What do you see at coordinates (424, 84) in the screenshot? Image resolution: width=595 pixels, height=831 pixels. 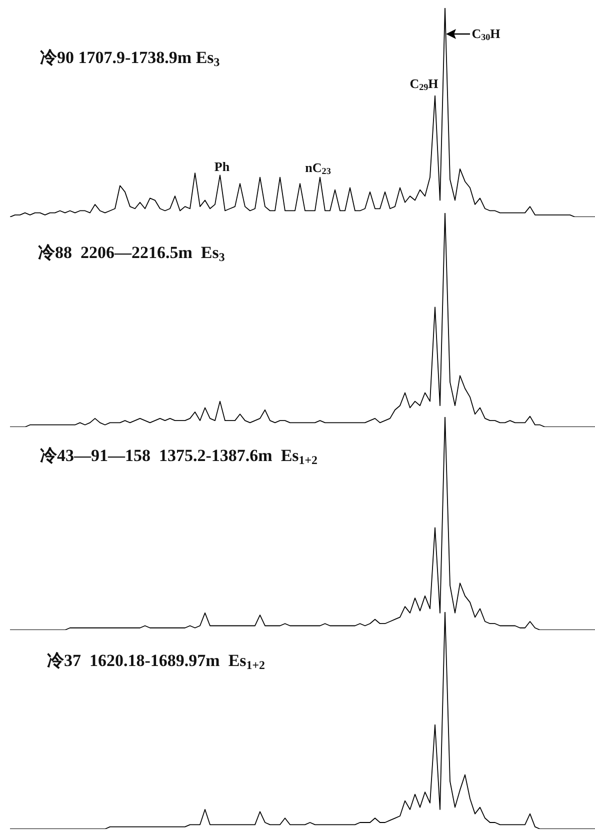 I see `annotation: C$_{29}$H` at bounding box center [424, 84].